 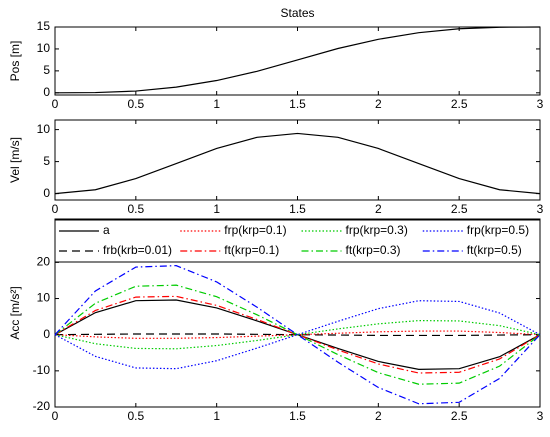 I want to click on legend-label: ft(krp=0.3), so click(x=373, y=250).